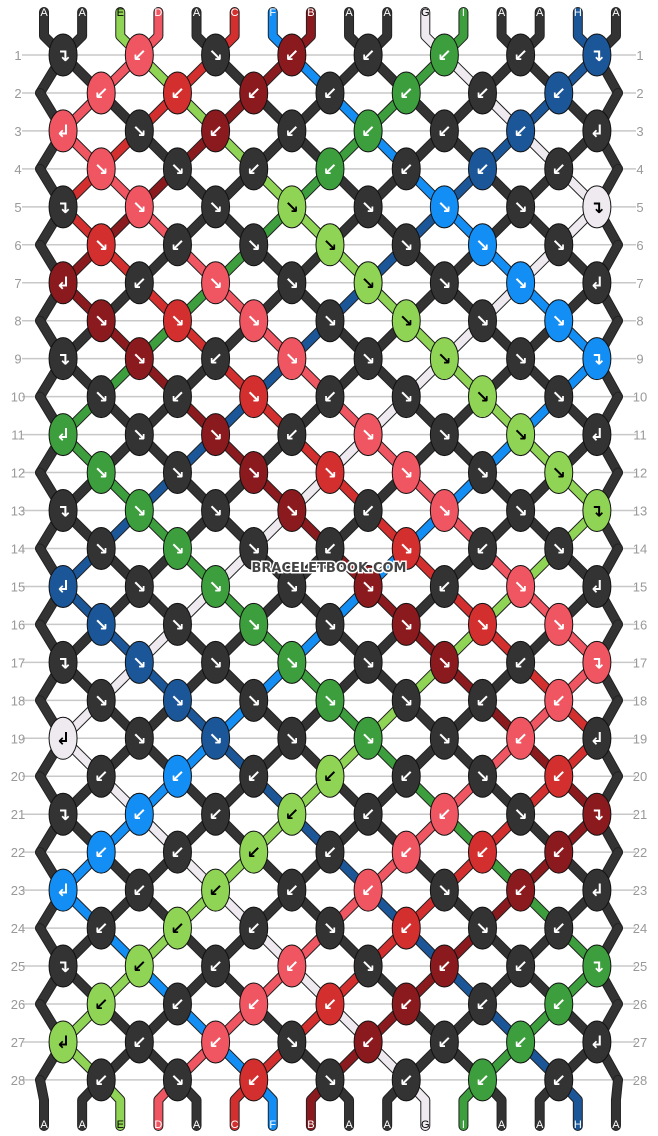  What do you see at coordinates (139, 662) in the screenshot?
I see `knot-H` at bounding box center [139, 662].